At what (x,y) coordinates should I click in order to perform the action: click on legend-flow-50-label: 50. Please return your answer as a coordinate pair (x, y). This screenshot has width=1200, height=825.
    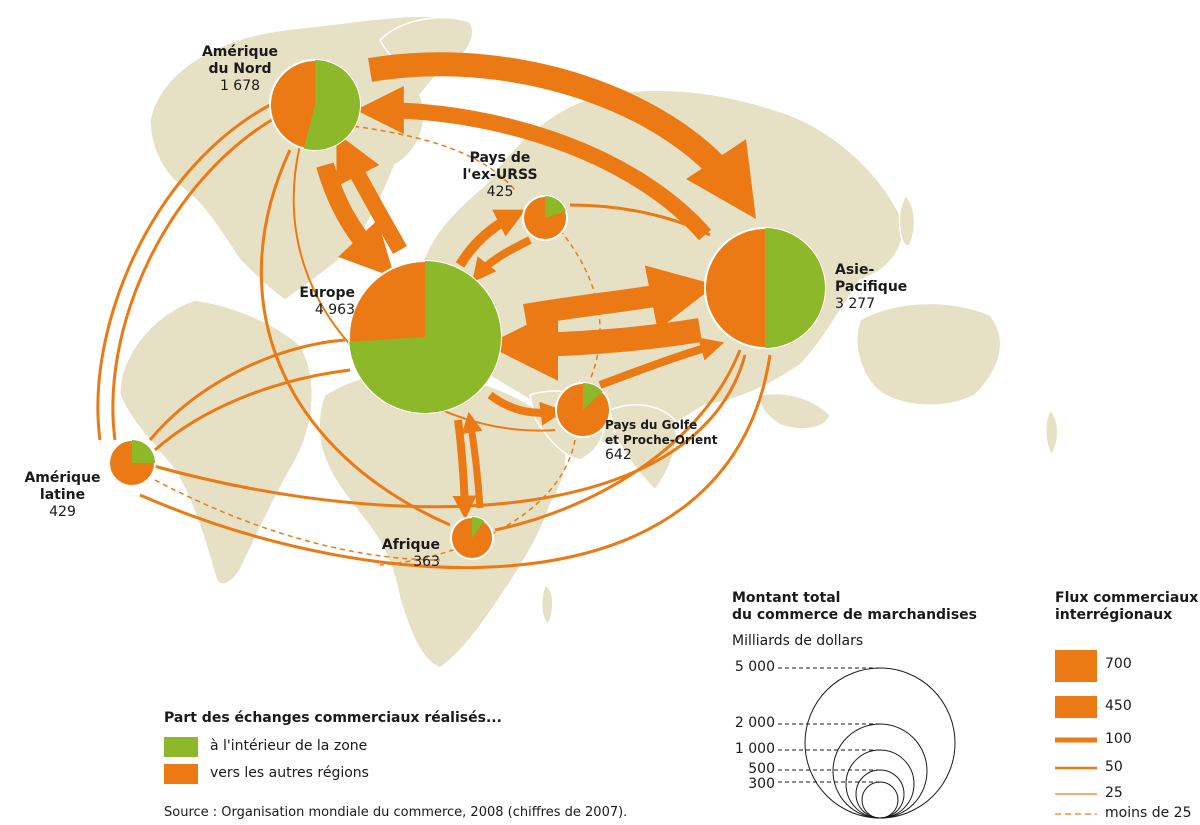
    Looking at the image, I should click on (1114, 767).